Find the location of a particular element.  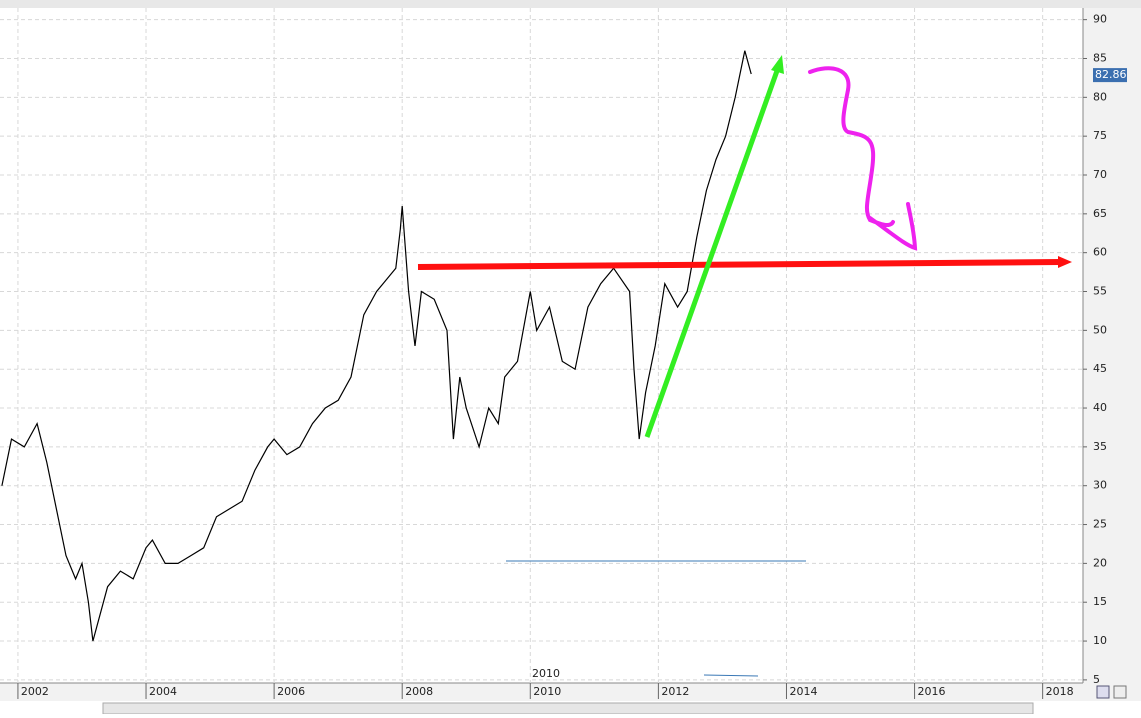

annotation-label: 2010 is located at coordinates (546, 673).